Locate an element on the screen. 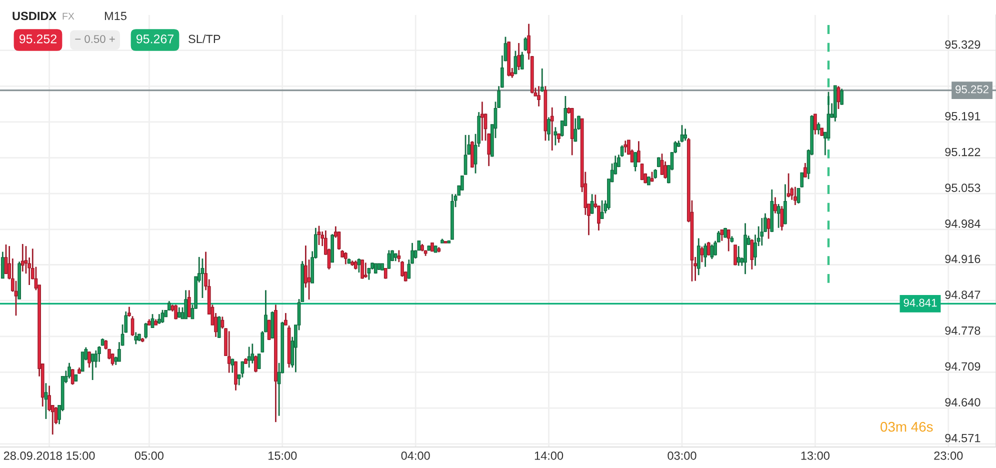 The width and height of the screenshot is (996, 468). y-tick-label: 94.640 is located at coordinates (962, 402).